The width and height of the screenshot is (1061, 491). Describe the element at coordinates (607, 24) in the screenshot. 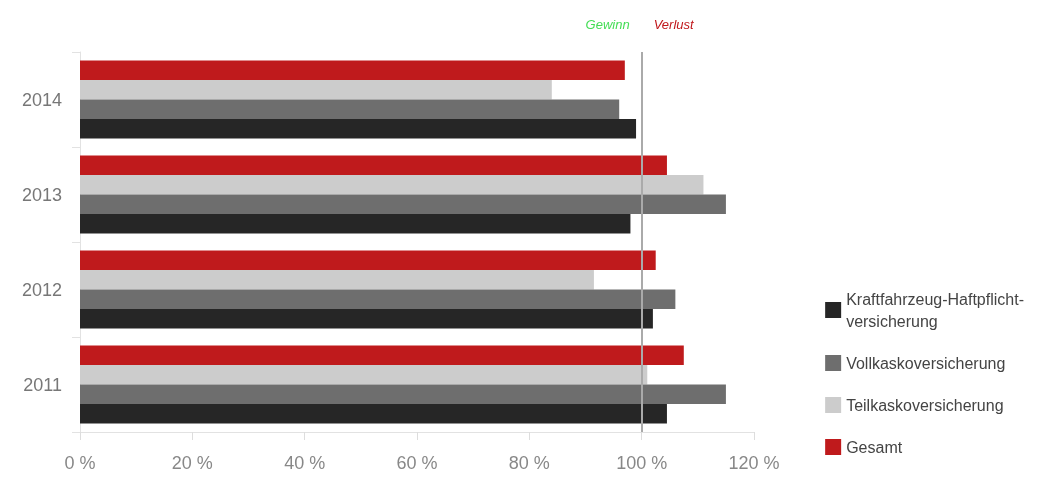

I see `text: Gewinn` at that location.